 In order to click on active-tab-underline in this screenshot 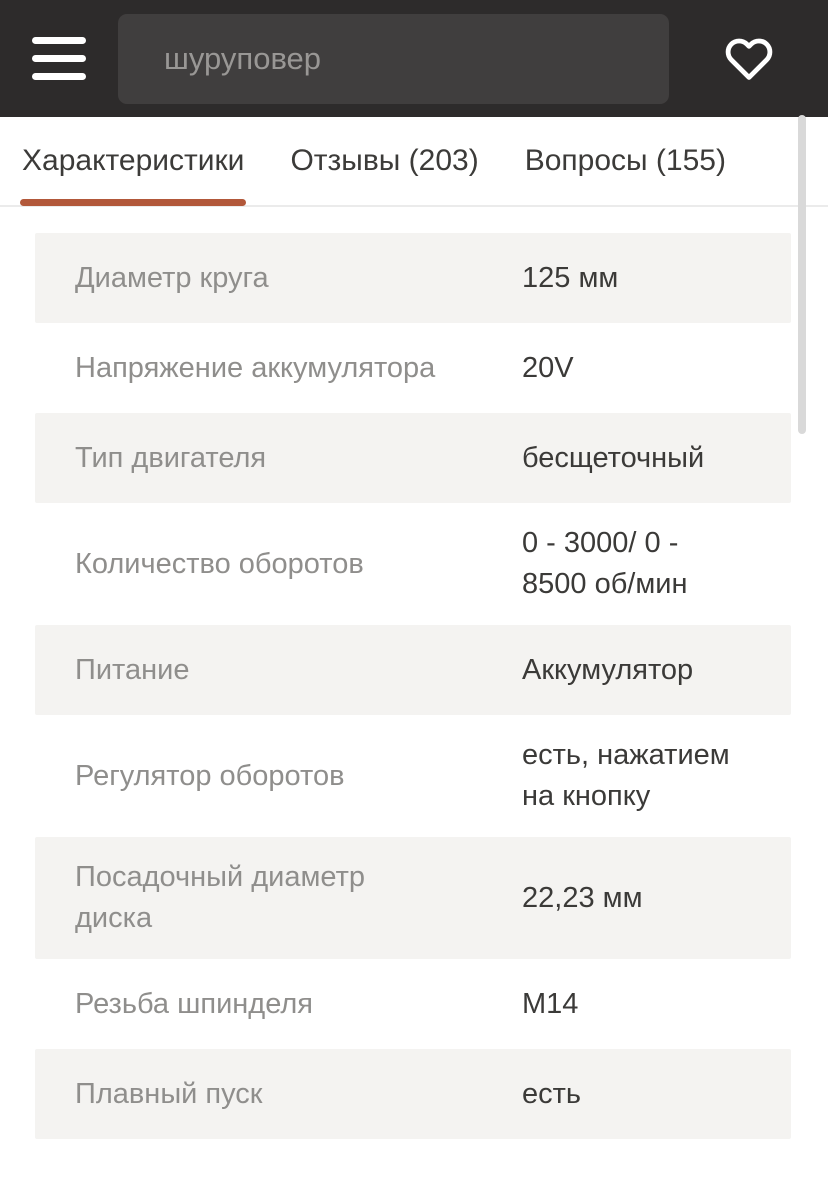, I will do `click(133, 202)`.